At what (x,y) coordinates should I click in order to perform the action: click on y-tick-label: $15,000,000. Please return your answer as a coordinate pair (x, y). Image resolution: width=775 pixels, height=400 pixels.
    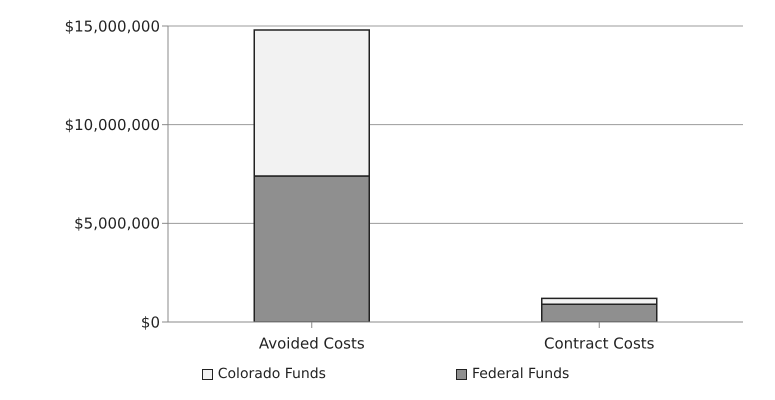
    Looking at the image, I should click on (112, 26).